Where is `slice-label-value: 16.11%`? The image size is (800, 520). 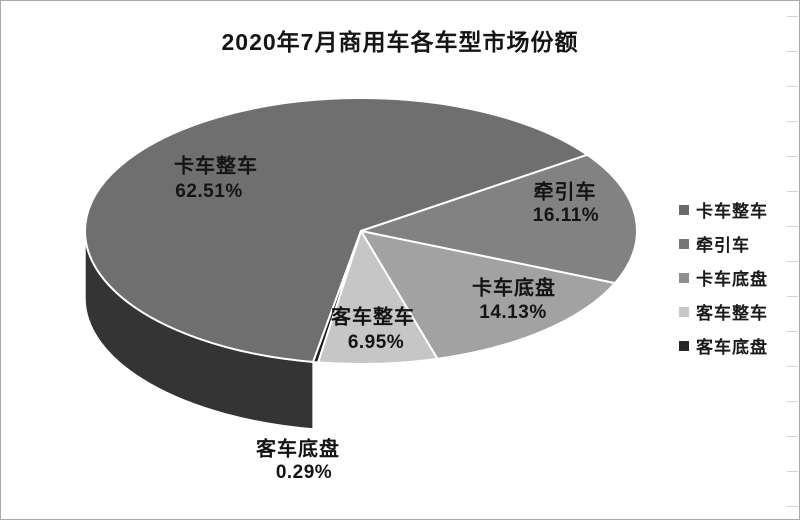
slice-label-value: 16.11% is located at coordinates (566, 215).